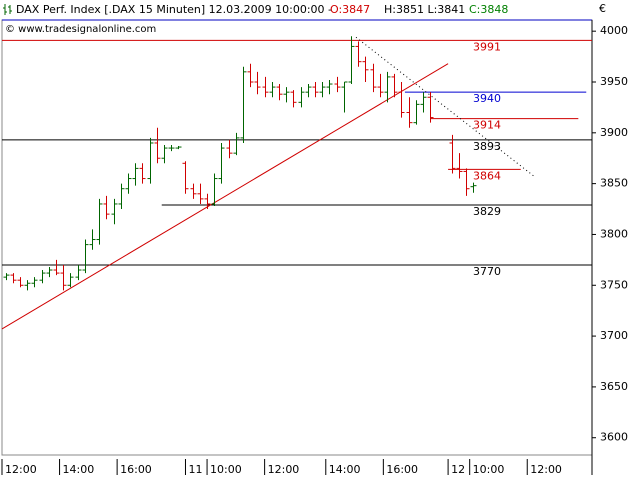 The image size is (640, 480). I want to click on x-tick-label: 12, so click(458, 469).